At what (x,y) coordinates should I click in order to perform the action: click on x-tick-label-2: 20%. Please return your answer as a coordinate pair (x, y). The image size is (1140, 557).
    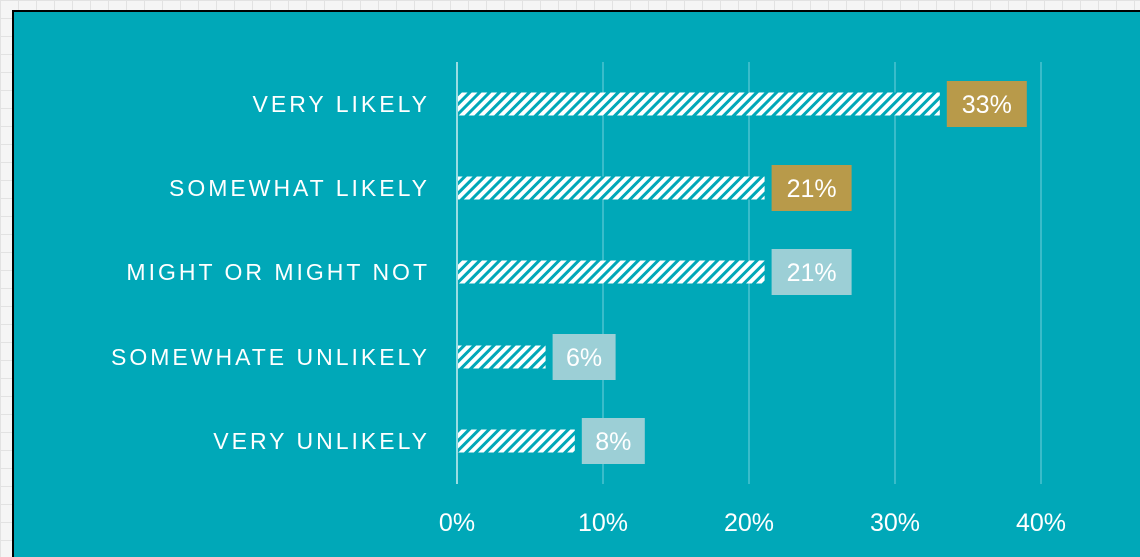
    Looking at the image, I should click on (749, 523).